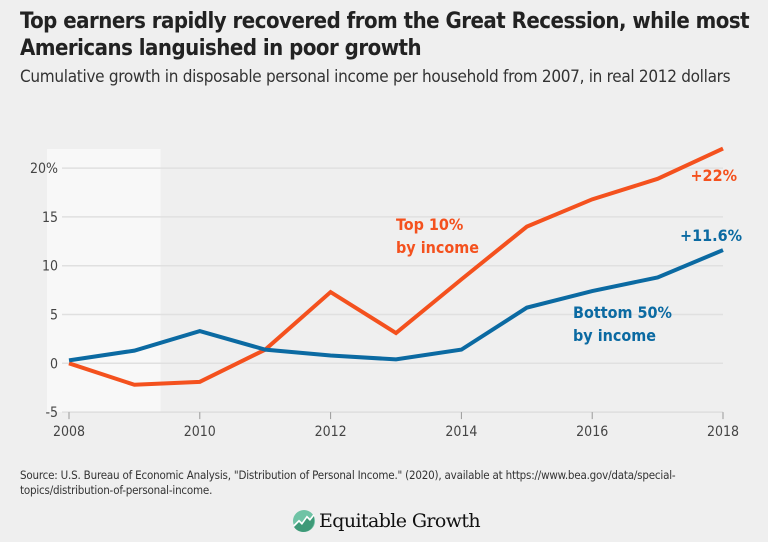 The width and height of the screenshot is (768, 542). What do you see at coordinates (400, 521) in the screenshot?
I see `logo-text: Equitable Growth` at bounding box center [400, 521].